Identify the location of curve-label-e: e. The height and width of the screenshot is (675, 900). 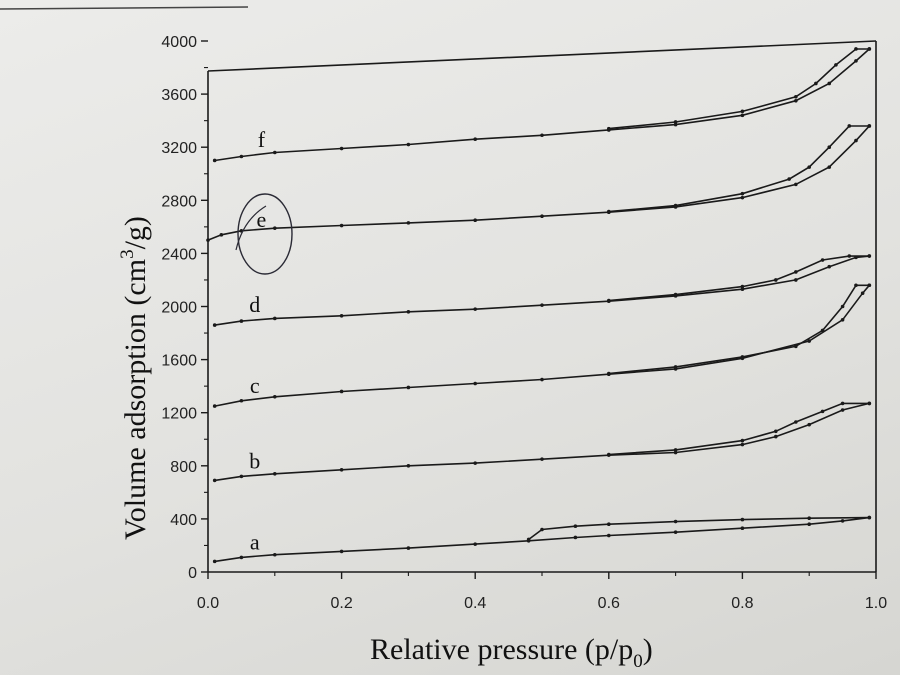
(262, 219).